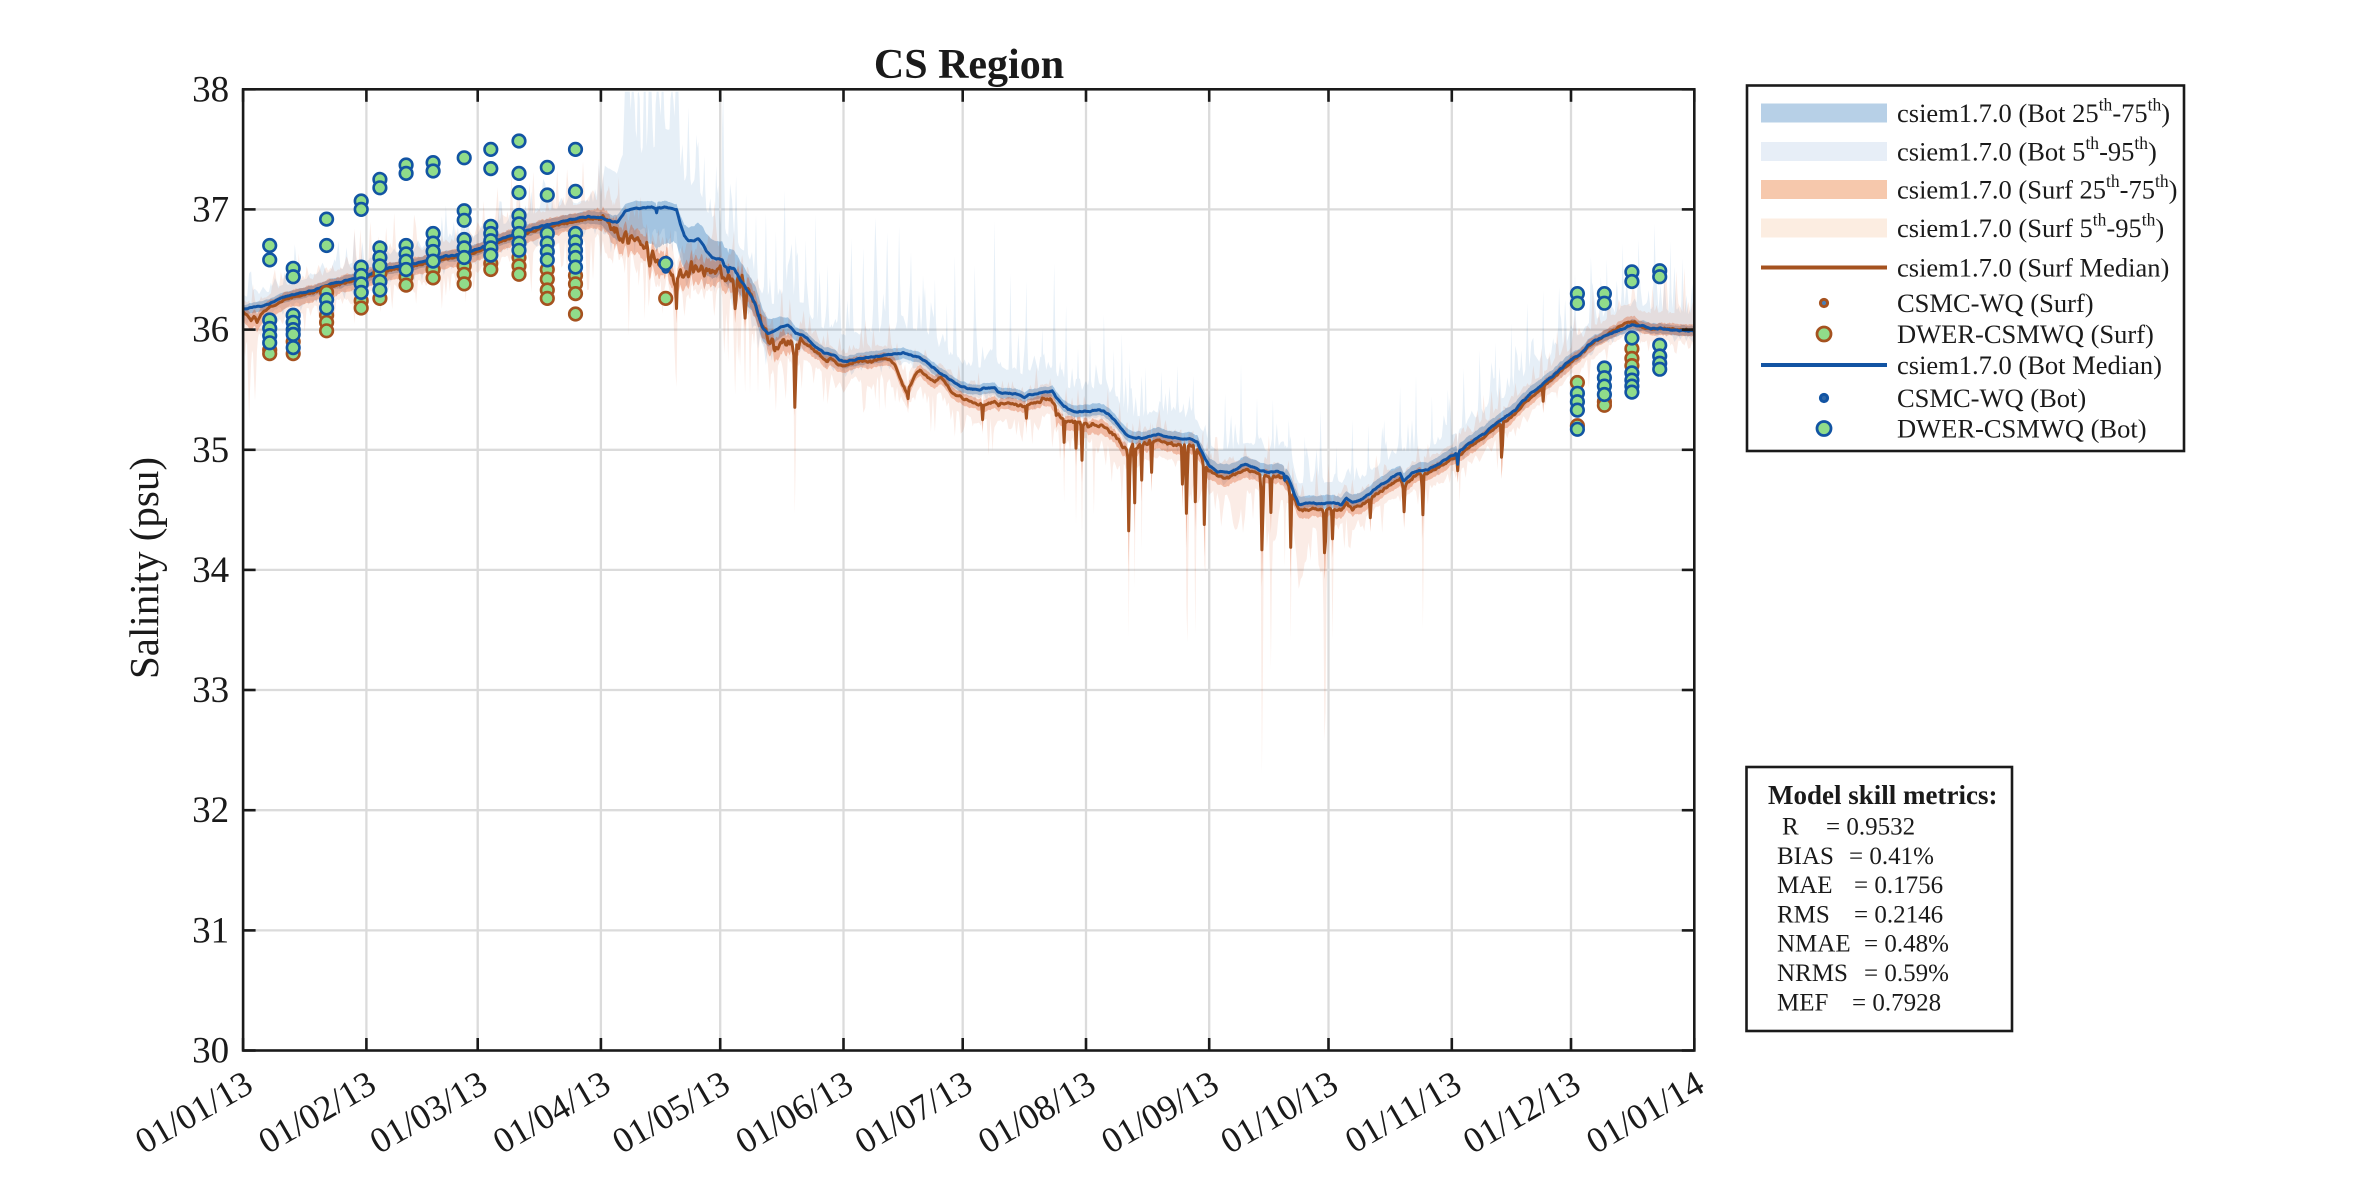 The height and width of the screenshot is (1181, 2362). Describe the element at coordinates (210, 570) in the screenshot. I see `svg-text: 34` at that location.